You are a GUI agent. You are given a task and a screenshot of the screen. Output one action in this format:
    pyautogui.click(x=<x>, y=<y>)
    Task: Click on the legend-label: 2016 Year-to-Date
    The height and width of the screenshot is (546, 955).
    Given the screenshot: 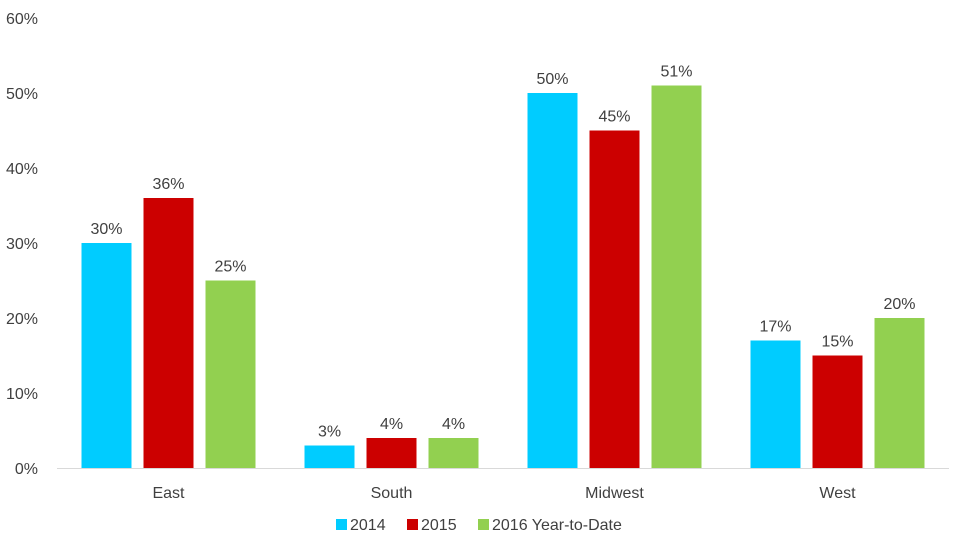 What is the action you would take?
    pyautogui.click(x=557, y=525)
    